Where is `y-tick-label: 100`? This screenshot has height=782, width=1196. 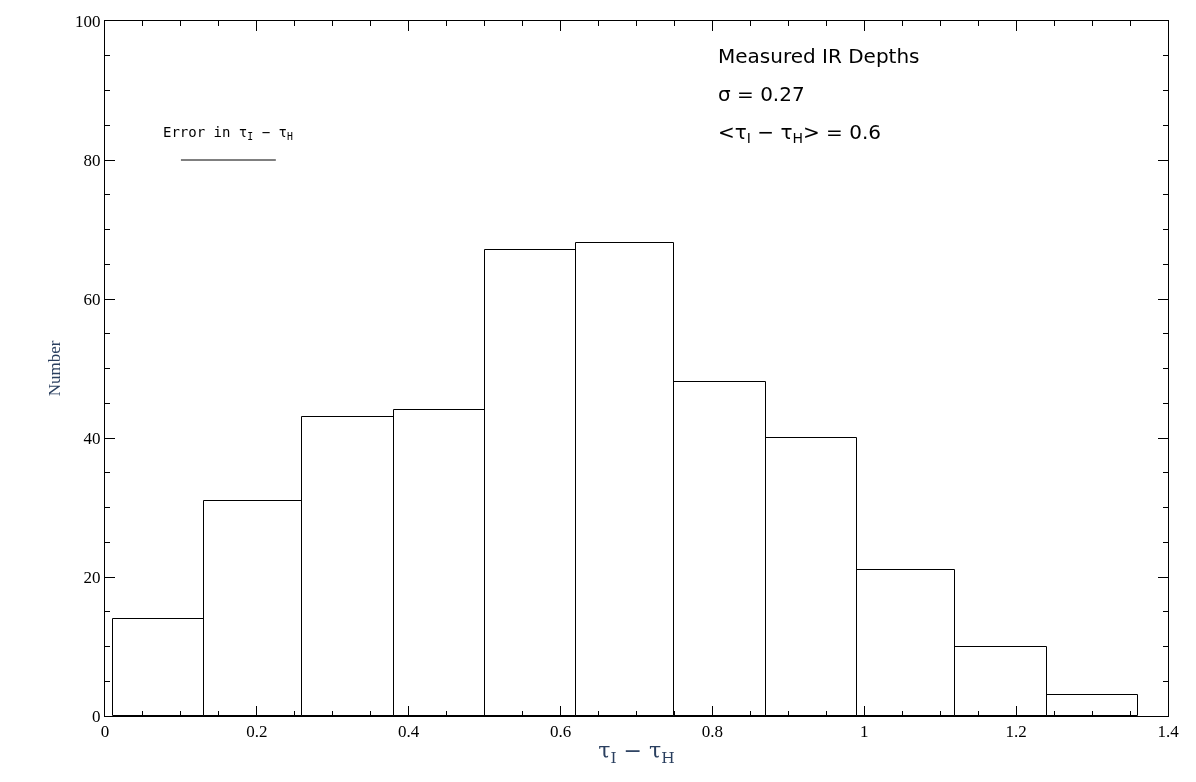
y-tick-label: 100 is located at coordinates (88, 21).